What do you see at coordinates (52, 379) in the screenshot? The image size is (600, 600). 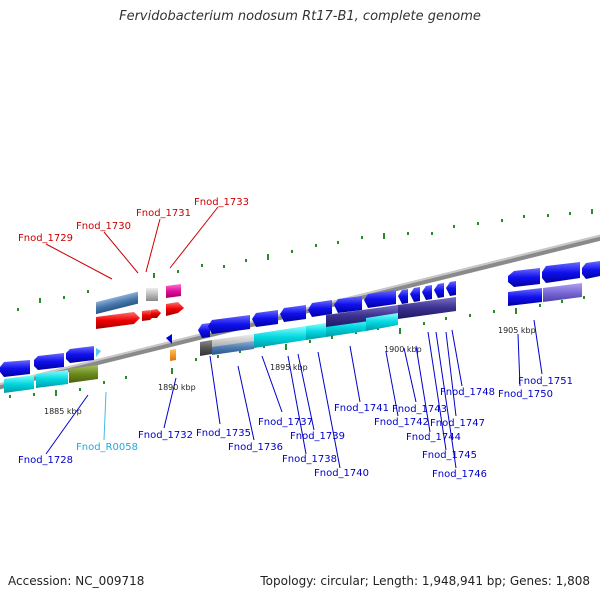 I see `gene-fnod-1728b-block` at bounding box center [52, 379].